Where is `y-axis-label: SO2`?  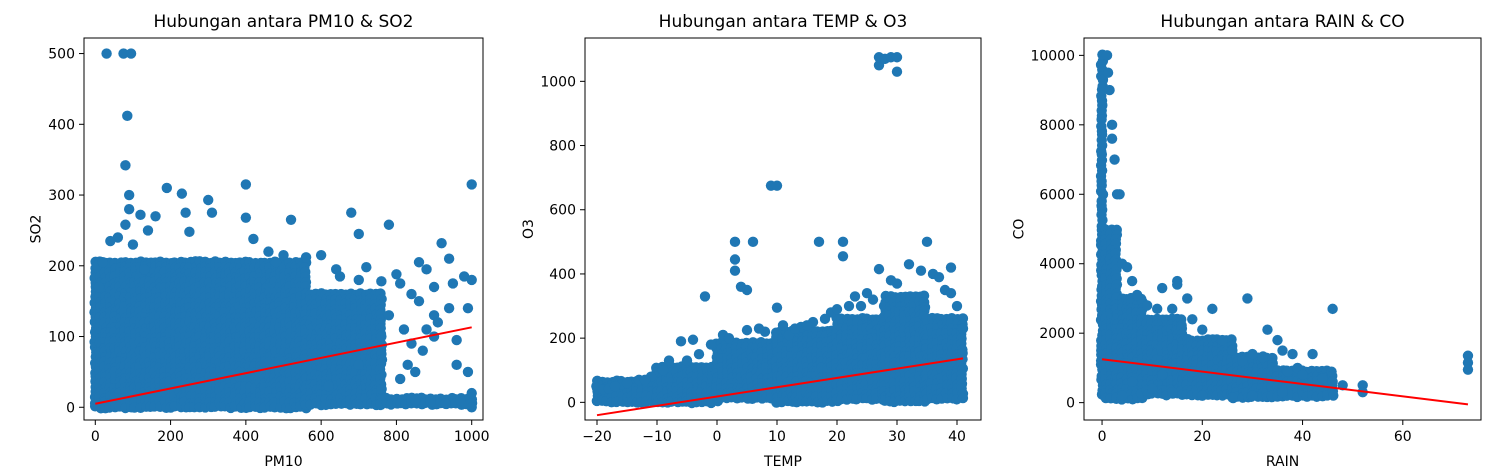
y-axis-label: SO2 is located at coordinates (37, 229).